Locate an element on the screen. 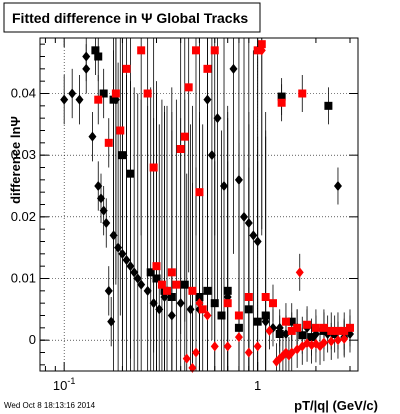 The width and height of the screenshot is (400, 414). y-tick-label: 0.03 is located at coordinates (23, 154).